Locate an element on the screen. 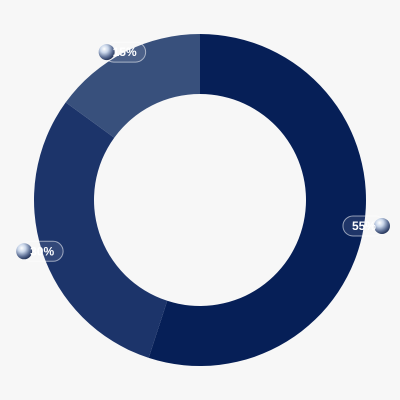 The height and width of the screenshot is (400, 400). slice-label-1: 55% is located at coordinates (366, 226).